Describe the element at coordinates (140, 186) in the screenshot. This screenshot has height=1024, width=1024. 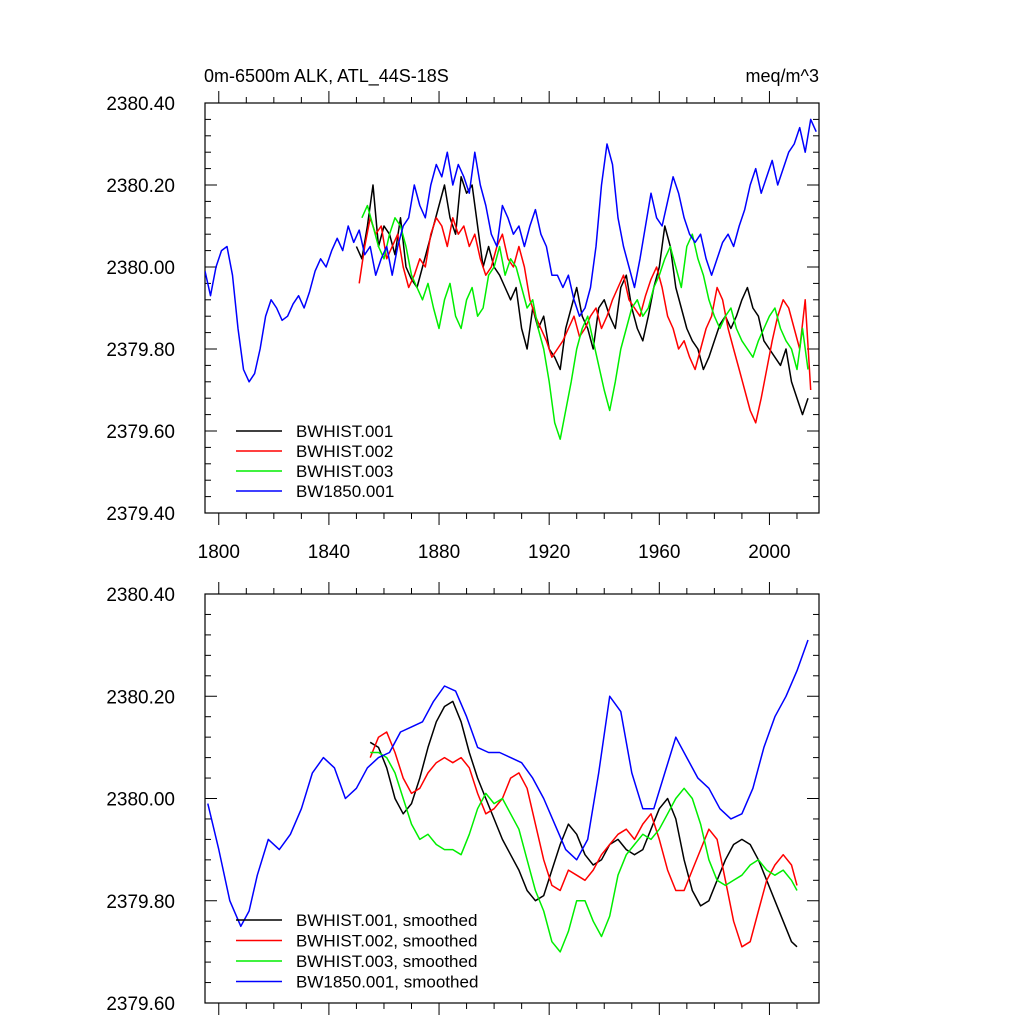
I see `top-ytick-label: 2380.20` at that location.